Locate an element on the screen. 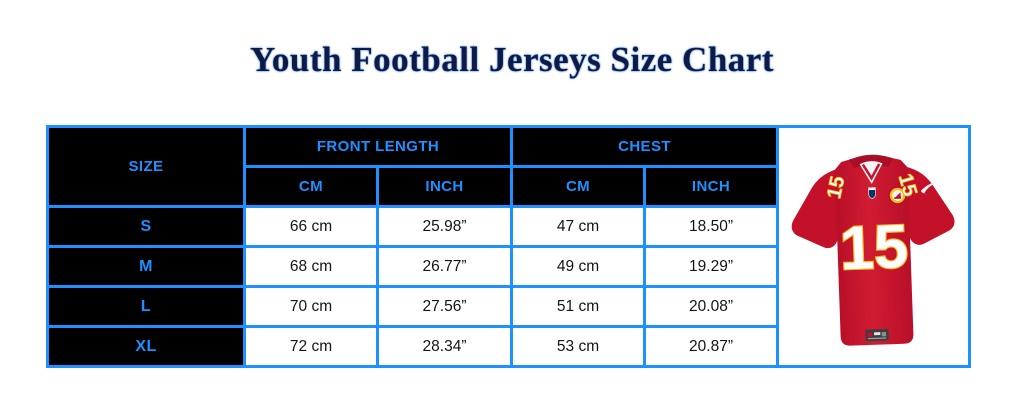  size-label: XL is located at coordinates (146, 346).